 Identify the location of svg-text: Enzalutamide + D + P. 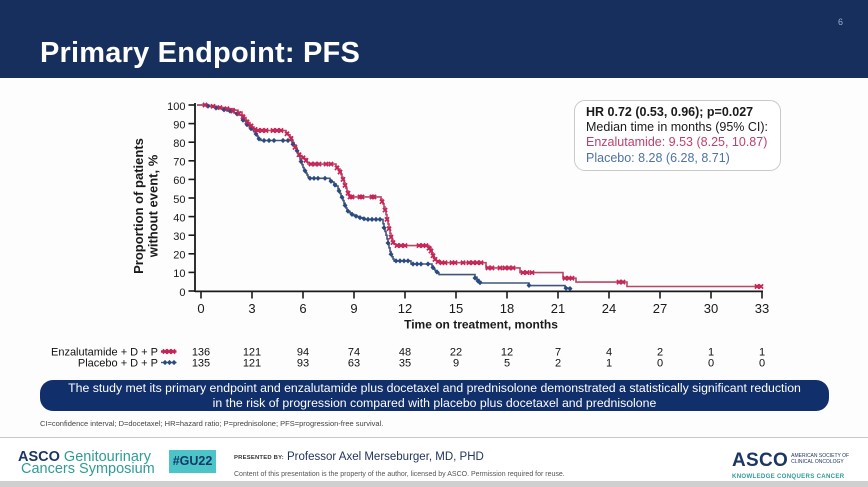
(104, 353).